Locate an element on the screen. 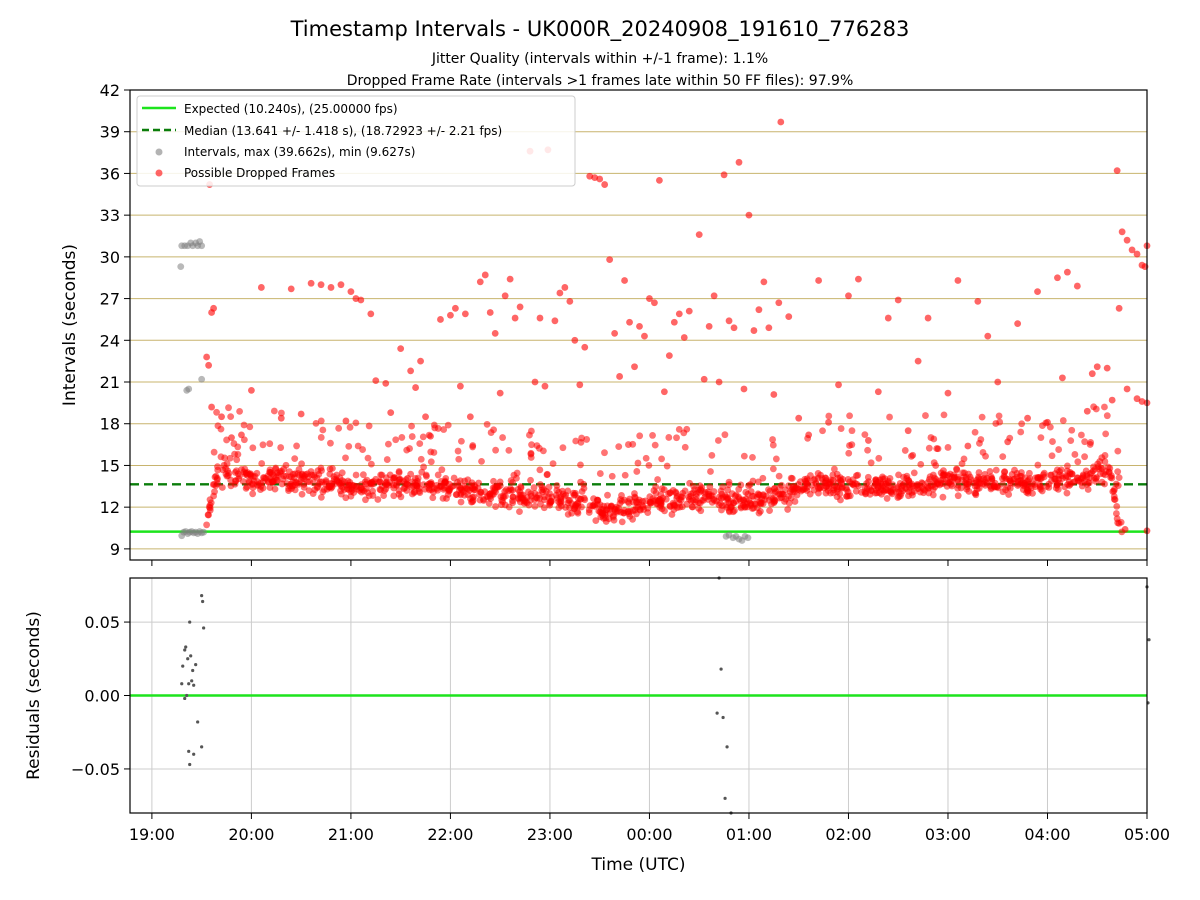 This screenshot has width=1200, height=900. top-y-axis-label: Intervals (seconds) is located at coordinates (70, 325).